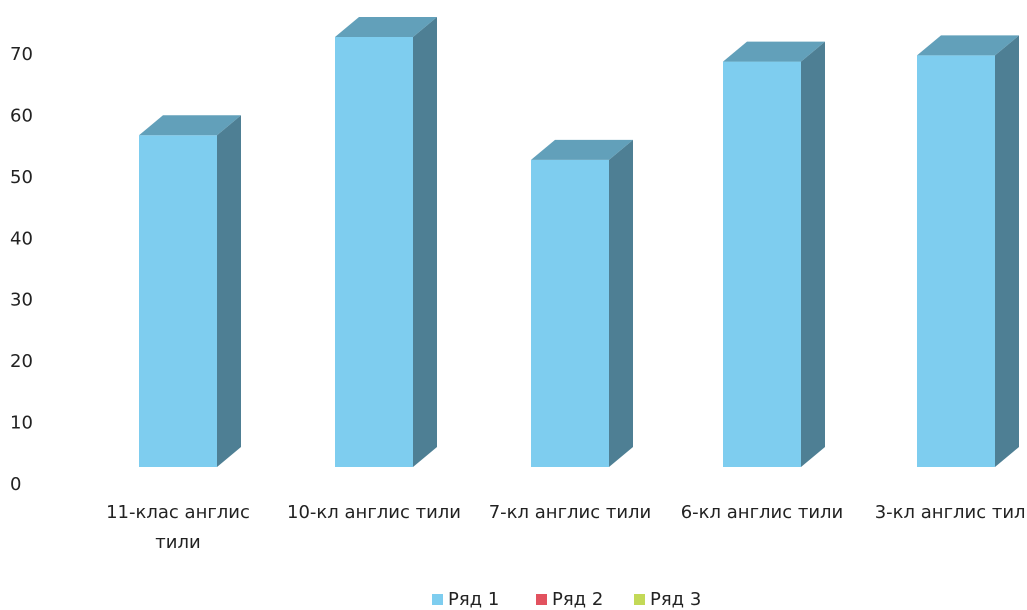 The image size is (1027, 610). Describe the element at coordinates (178, 527) in the screenshot. I see `x-tick-label: 11-клас англис тили` at that location.